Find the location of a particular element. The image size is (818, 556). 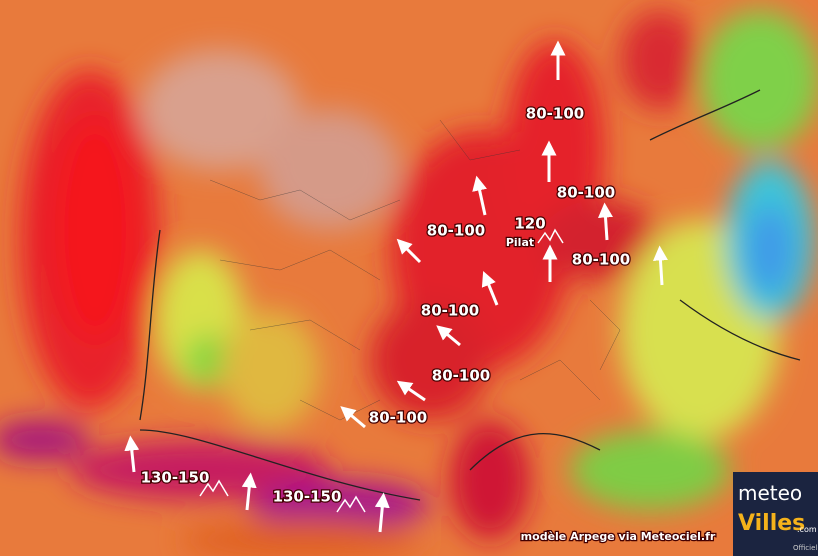

logo: meteo Villes .com Officiel is located at coordinates (775, 514).